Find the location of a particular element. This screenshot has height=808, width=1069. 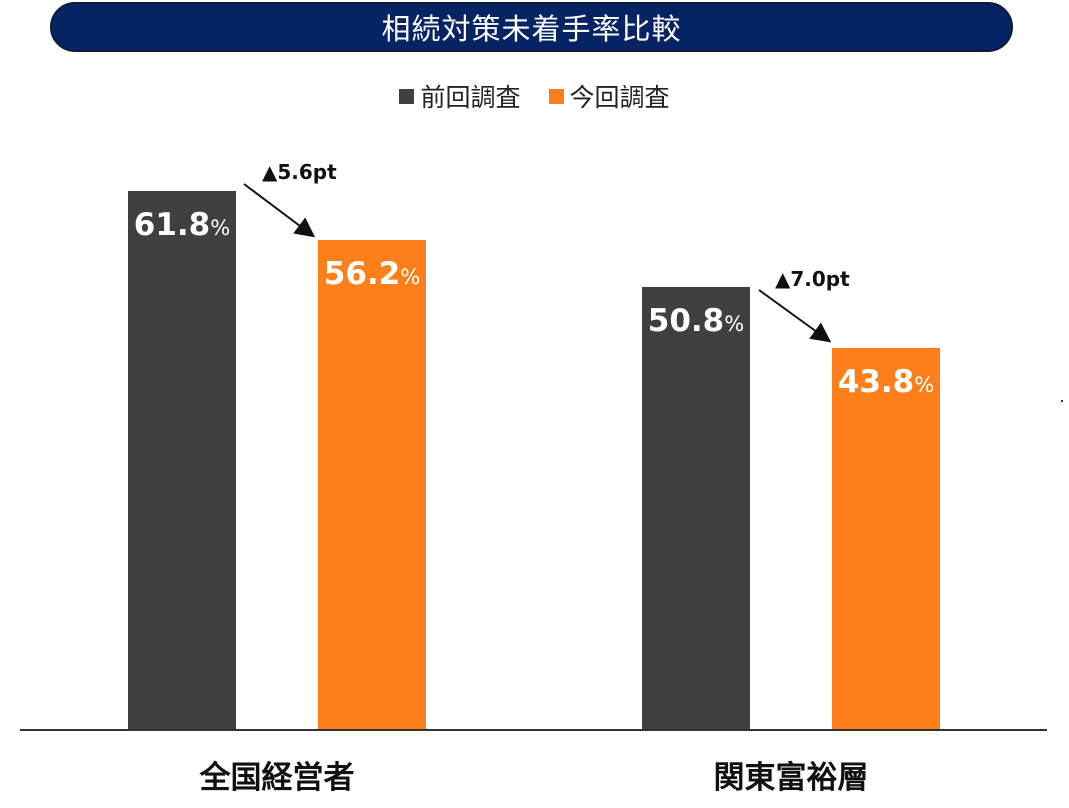

bar-value-label: 50.8% is located at coordinates (696, 321).